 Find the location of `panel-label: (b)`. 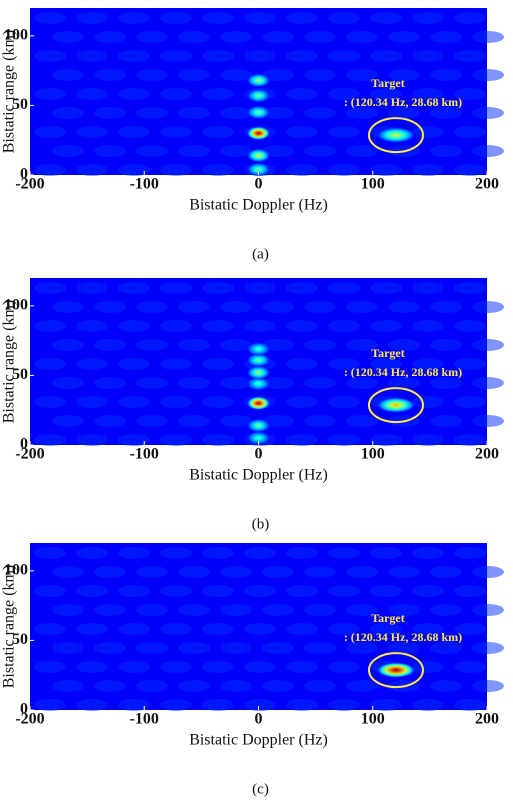

panel-label: (b) is located at coordinates (261, 524).